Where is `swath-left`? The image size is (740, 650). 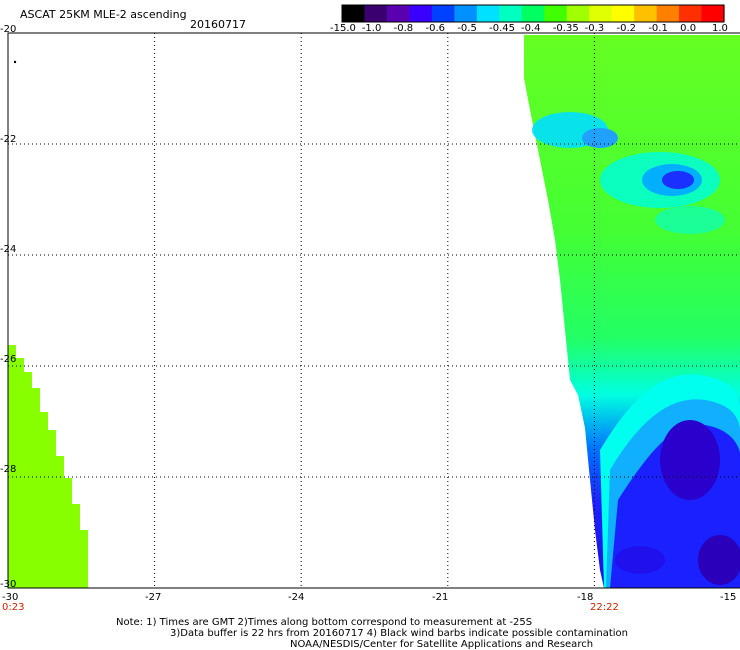 swath-left is located at coordinates (48, 466).